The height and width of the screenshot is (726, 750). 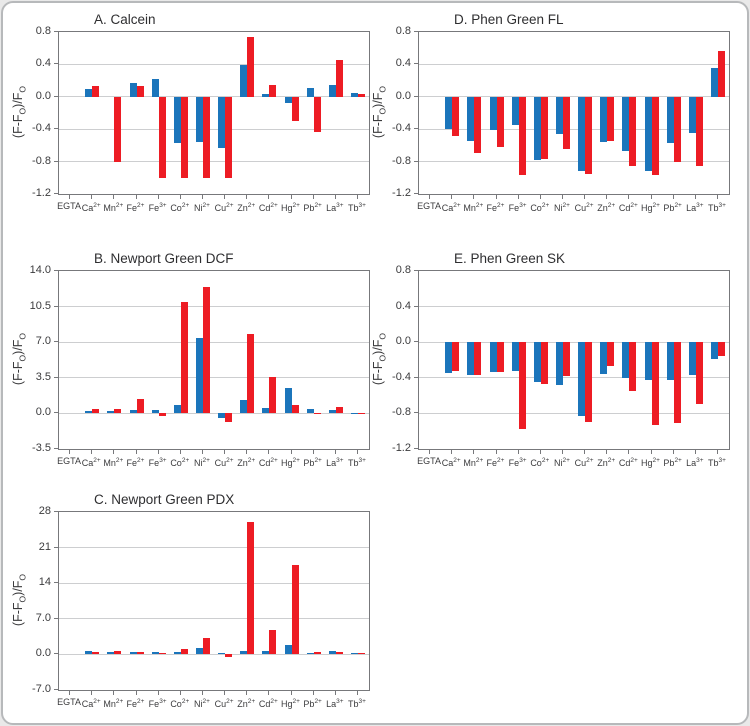 What do you see at coordinates (246, 703) in the screenshot?
I see `x-tick-label: Zn2+` at bounding box center [246, 703].